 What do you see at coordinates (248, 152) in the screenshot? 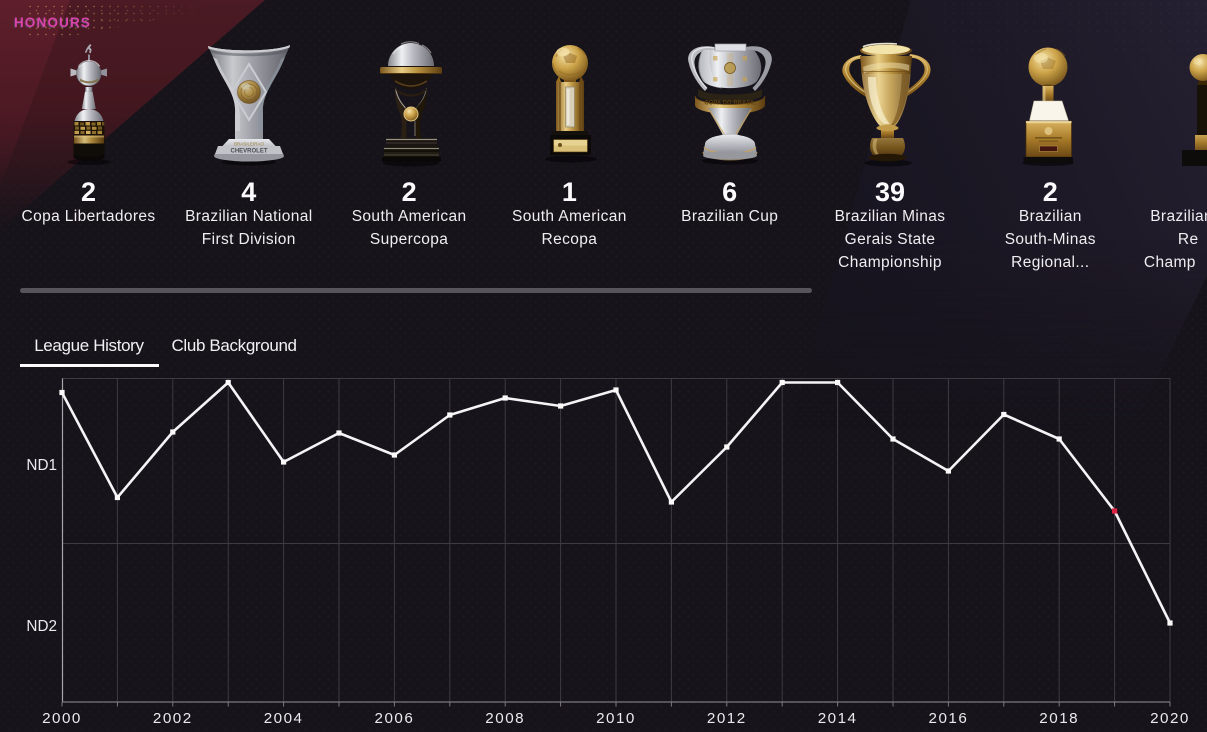
I see `svg-text: CHEVROLET` at bounding box center [248, 152].